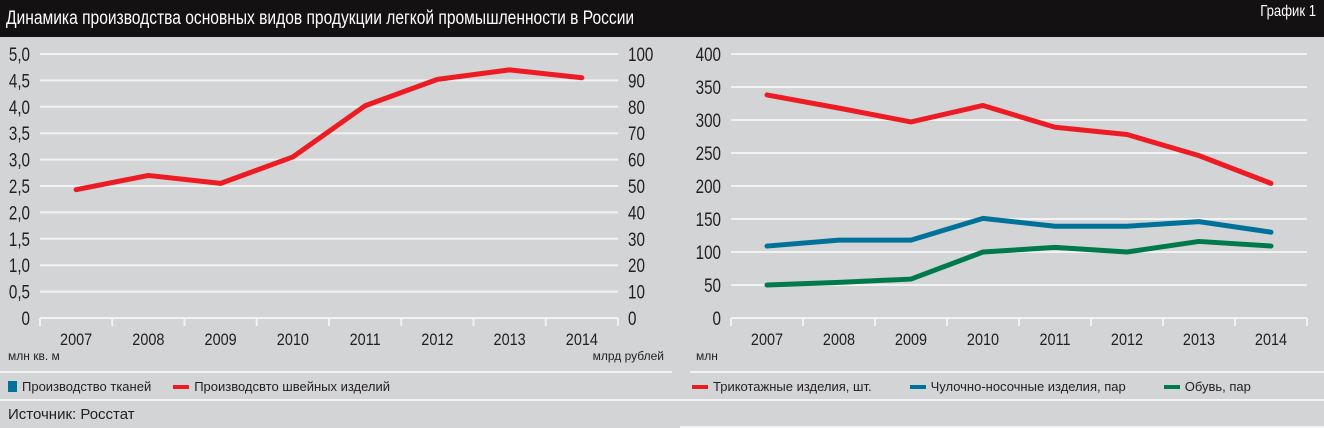  Describe the element at coordinates (636, 134) in the screenshot. I see `y2-tick-label: 70` at that location.